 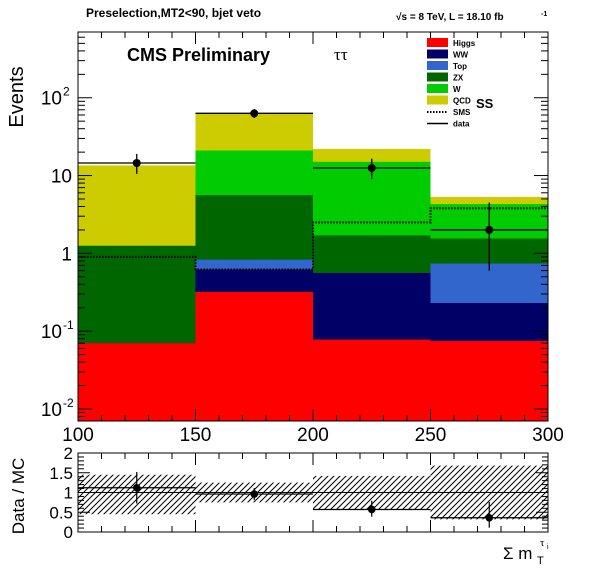 I want to click on x-tick-label: 150, so click(x=196, y=435).